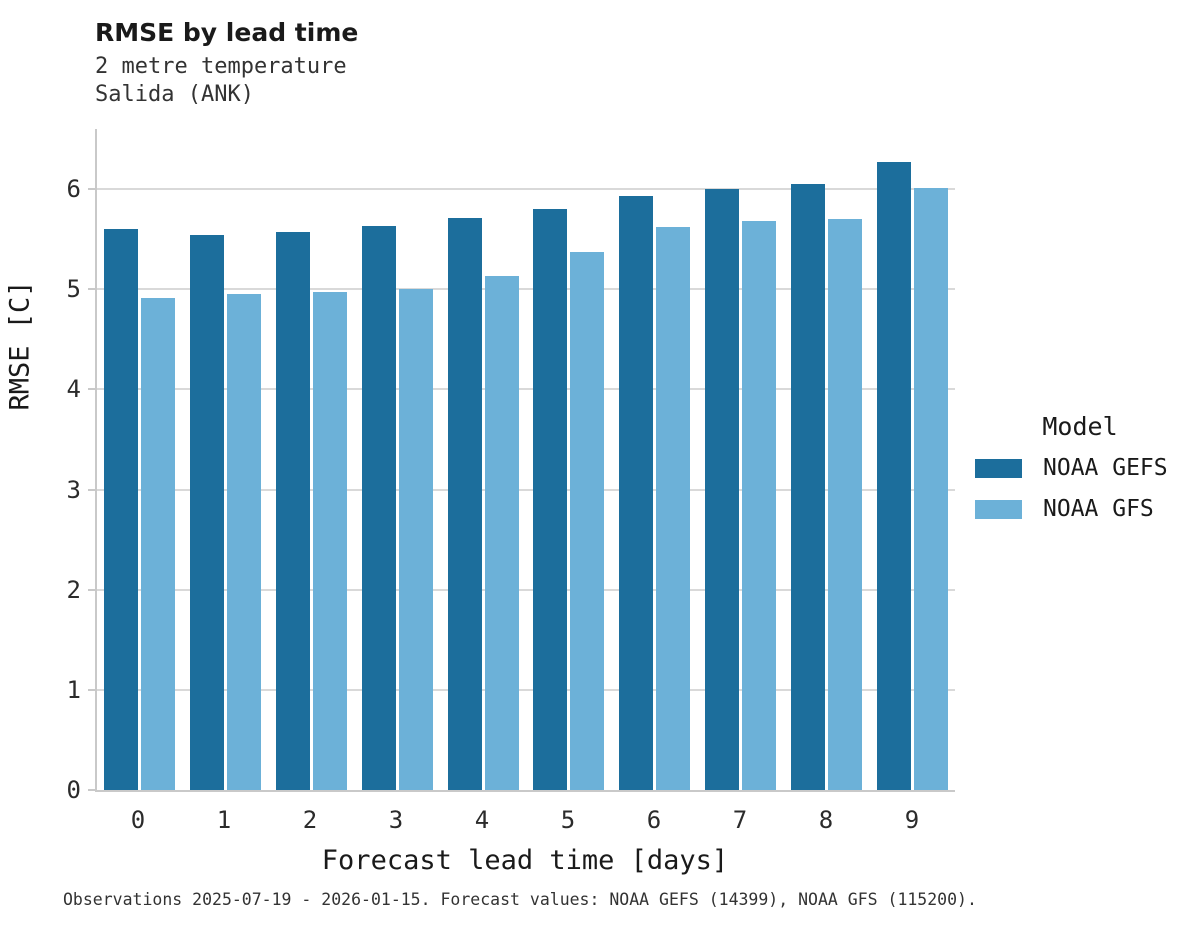  Describe the element at coordinates (525, 860) in the screenshot. I see `x-axis-title: Forecast lead time [days]` at that location.